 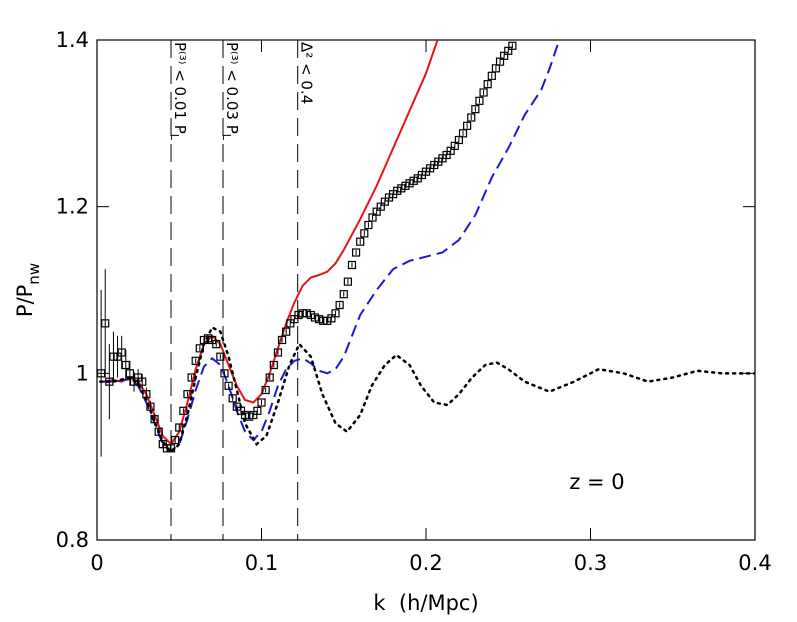 I want to click on y-axis-label-sub: nw, so click(x=34, y=274).